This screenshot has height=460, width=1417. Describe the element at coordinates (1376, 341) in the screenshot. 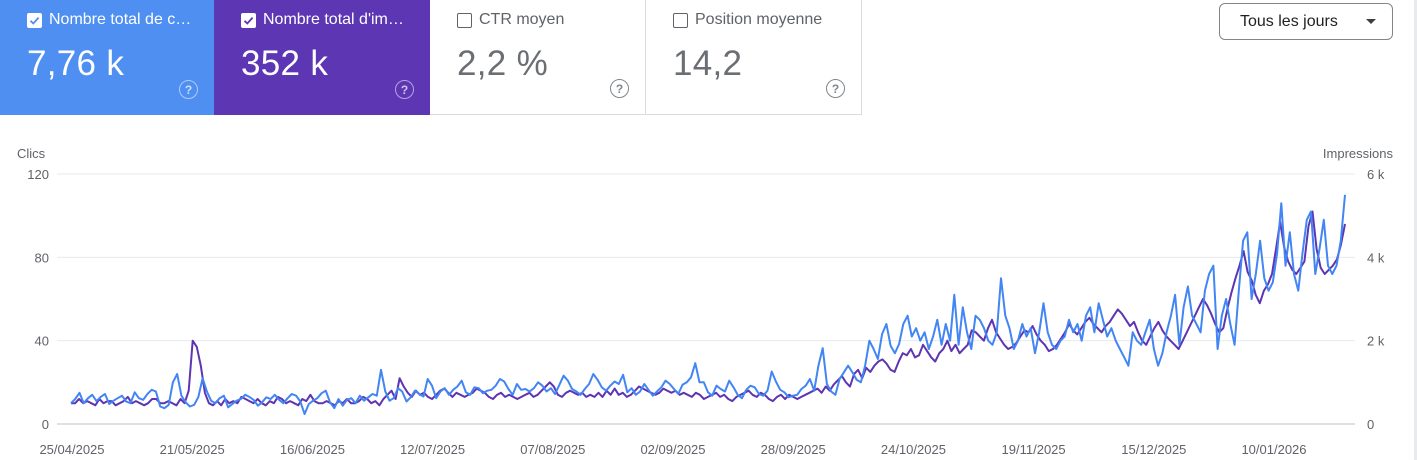

I see `right-tick-label: 2 k` at that location.